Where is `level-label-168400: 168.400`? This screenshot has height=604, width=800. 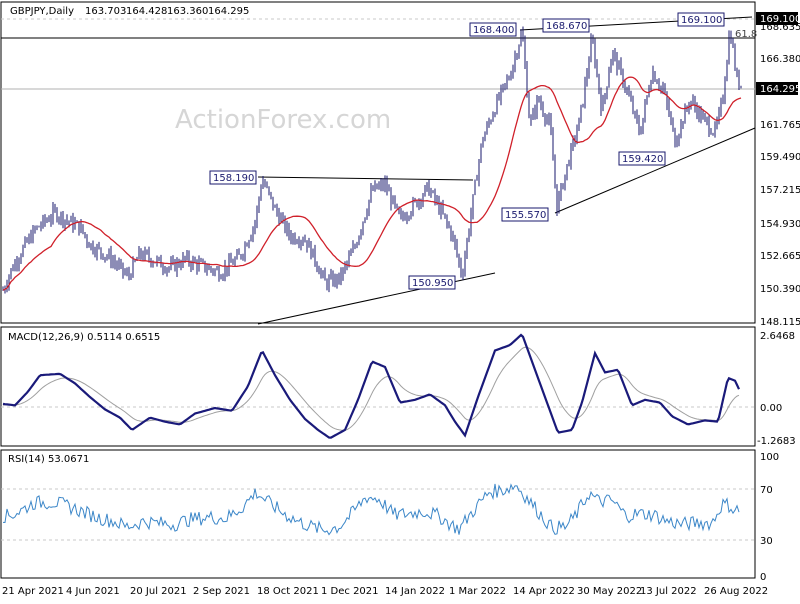
level-label-168400: 168.400 is located at coordinates (493, 29).